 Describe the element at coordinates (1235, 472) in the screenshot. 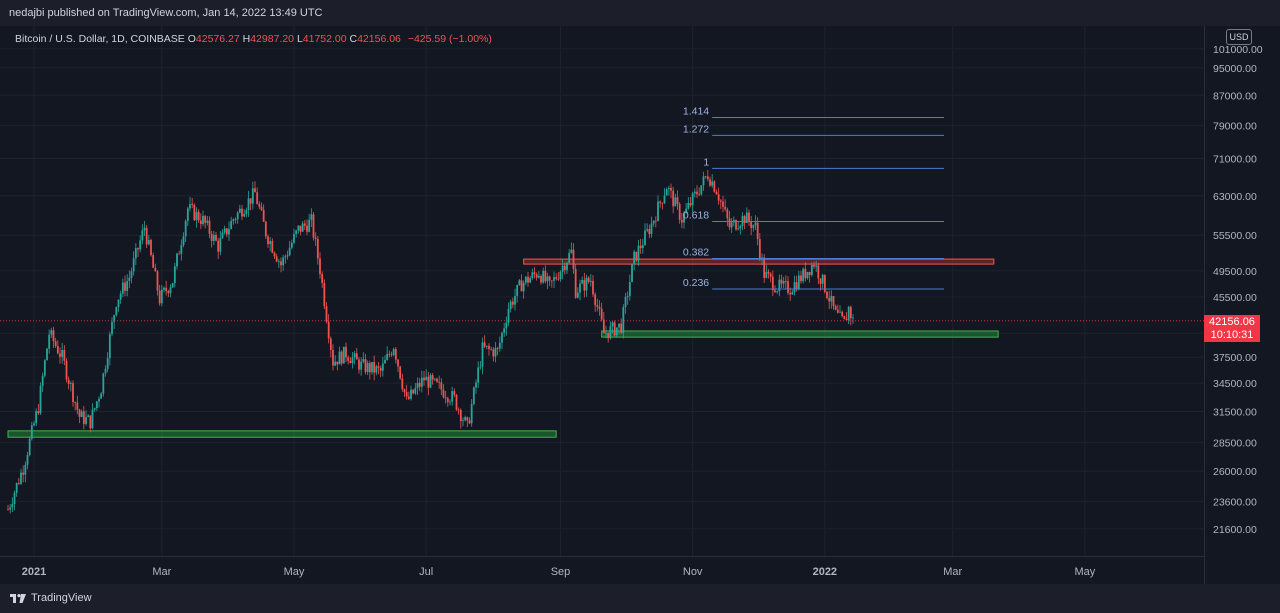

I see `price-axis-label: 26000.00` at that location.